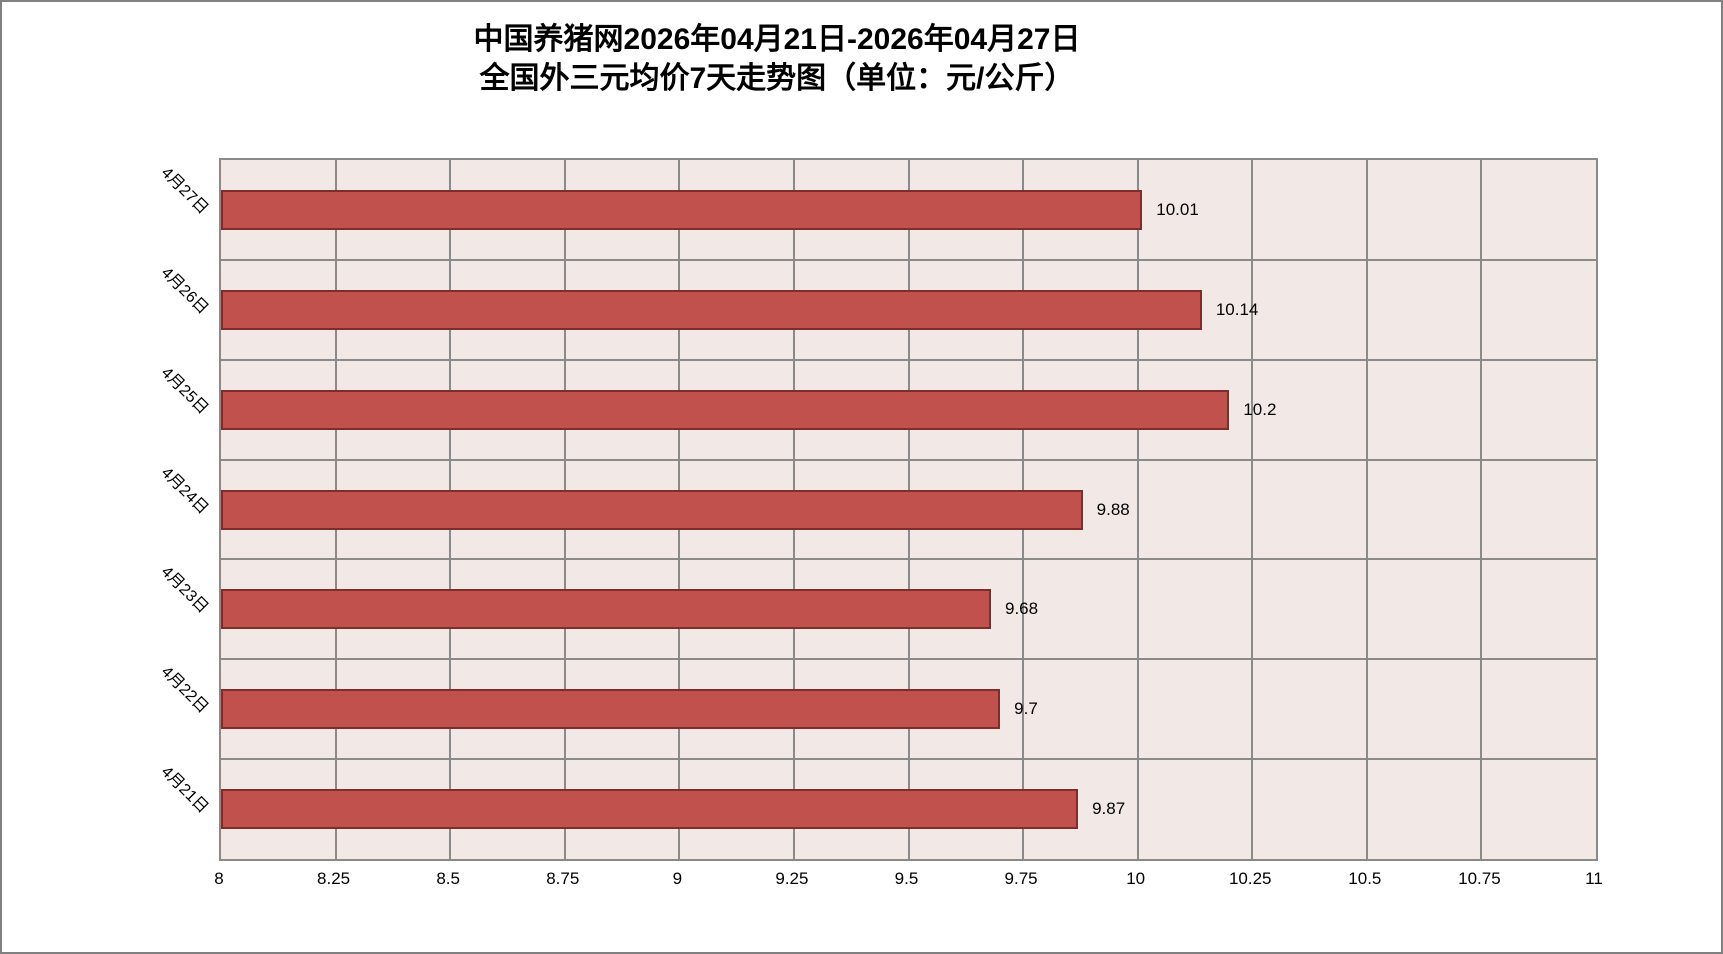 This screenshot has width=1723, height=954. Describe the element at coordinates (1260, 409) in the screenshot. I see `bar-value-label: 10.2` at that location.